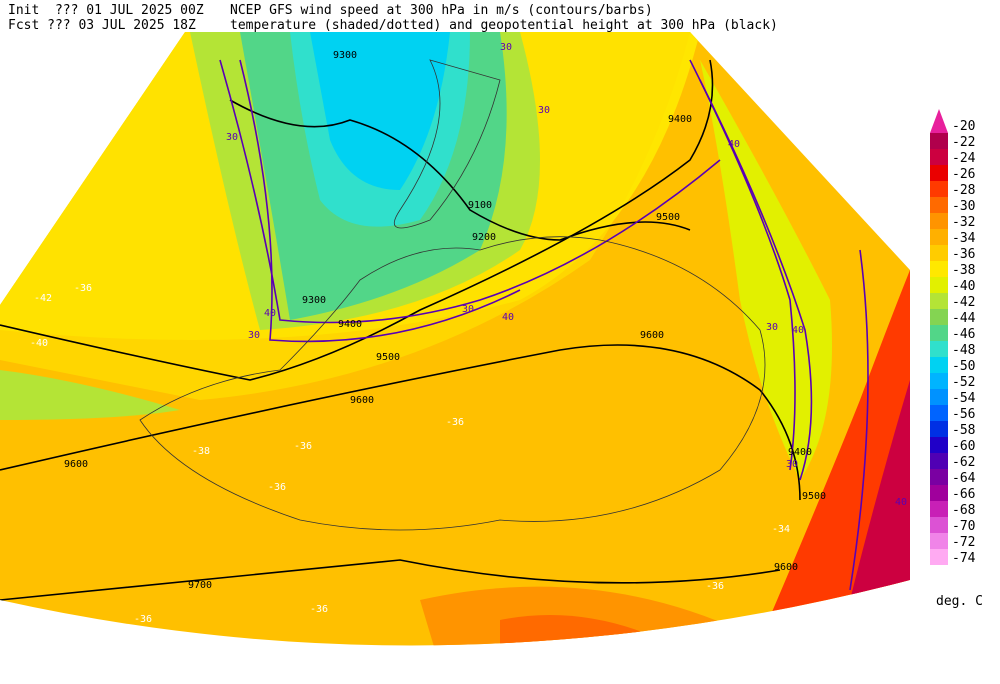 The image size is (1000, 684). Describe the element at coordinates (964, 398) in the screenshot. I see `colorbar-label: -54` at that location.